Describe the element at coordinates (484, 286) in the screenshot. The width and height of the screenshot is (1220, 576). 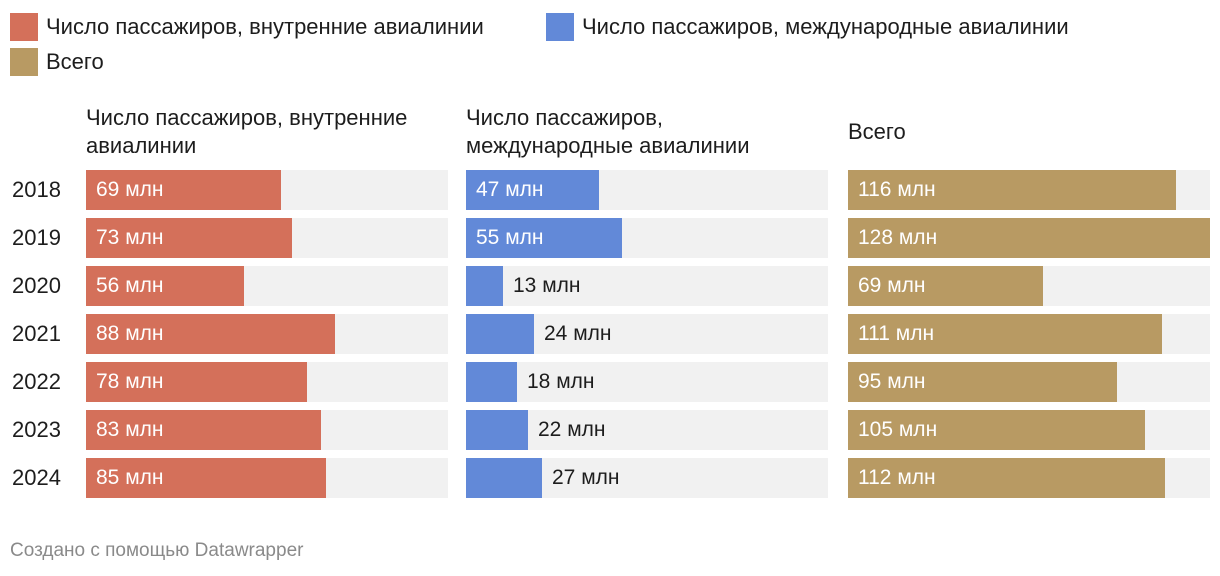
I see `bar-international-2020` at that location.